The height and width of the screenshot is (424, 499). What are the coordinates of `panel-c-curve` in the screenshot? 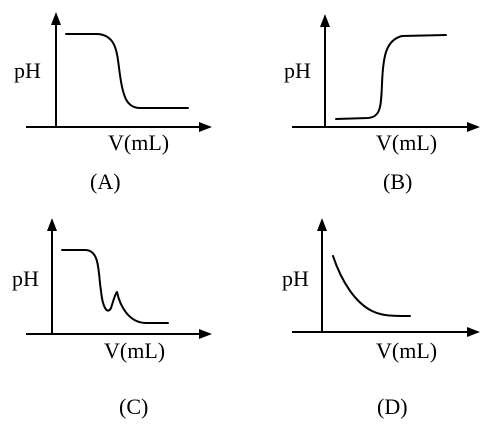 It's located at (115, 286).